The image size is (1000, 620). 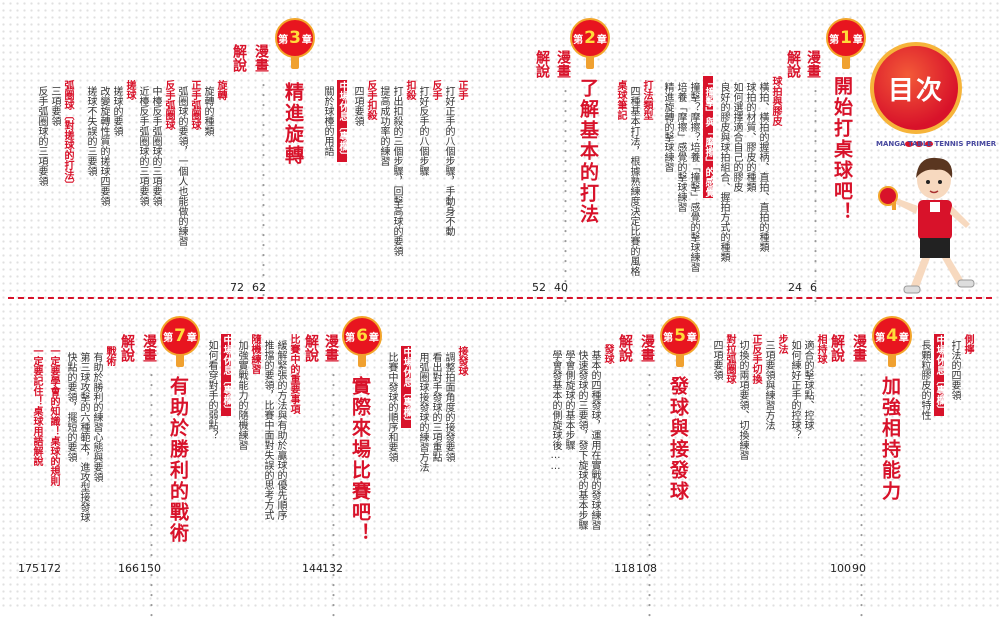 What do you see at coordinates (67, 135) in the screenshot?
I see `section-header: 弧圈球〔對搓球的打法〕` at bounding box center [67, 135].